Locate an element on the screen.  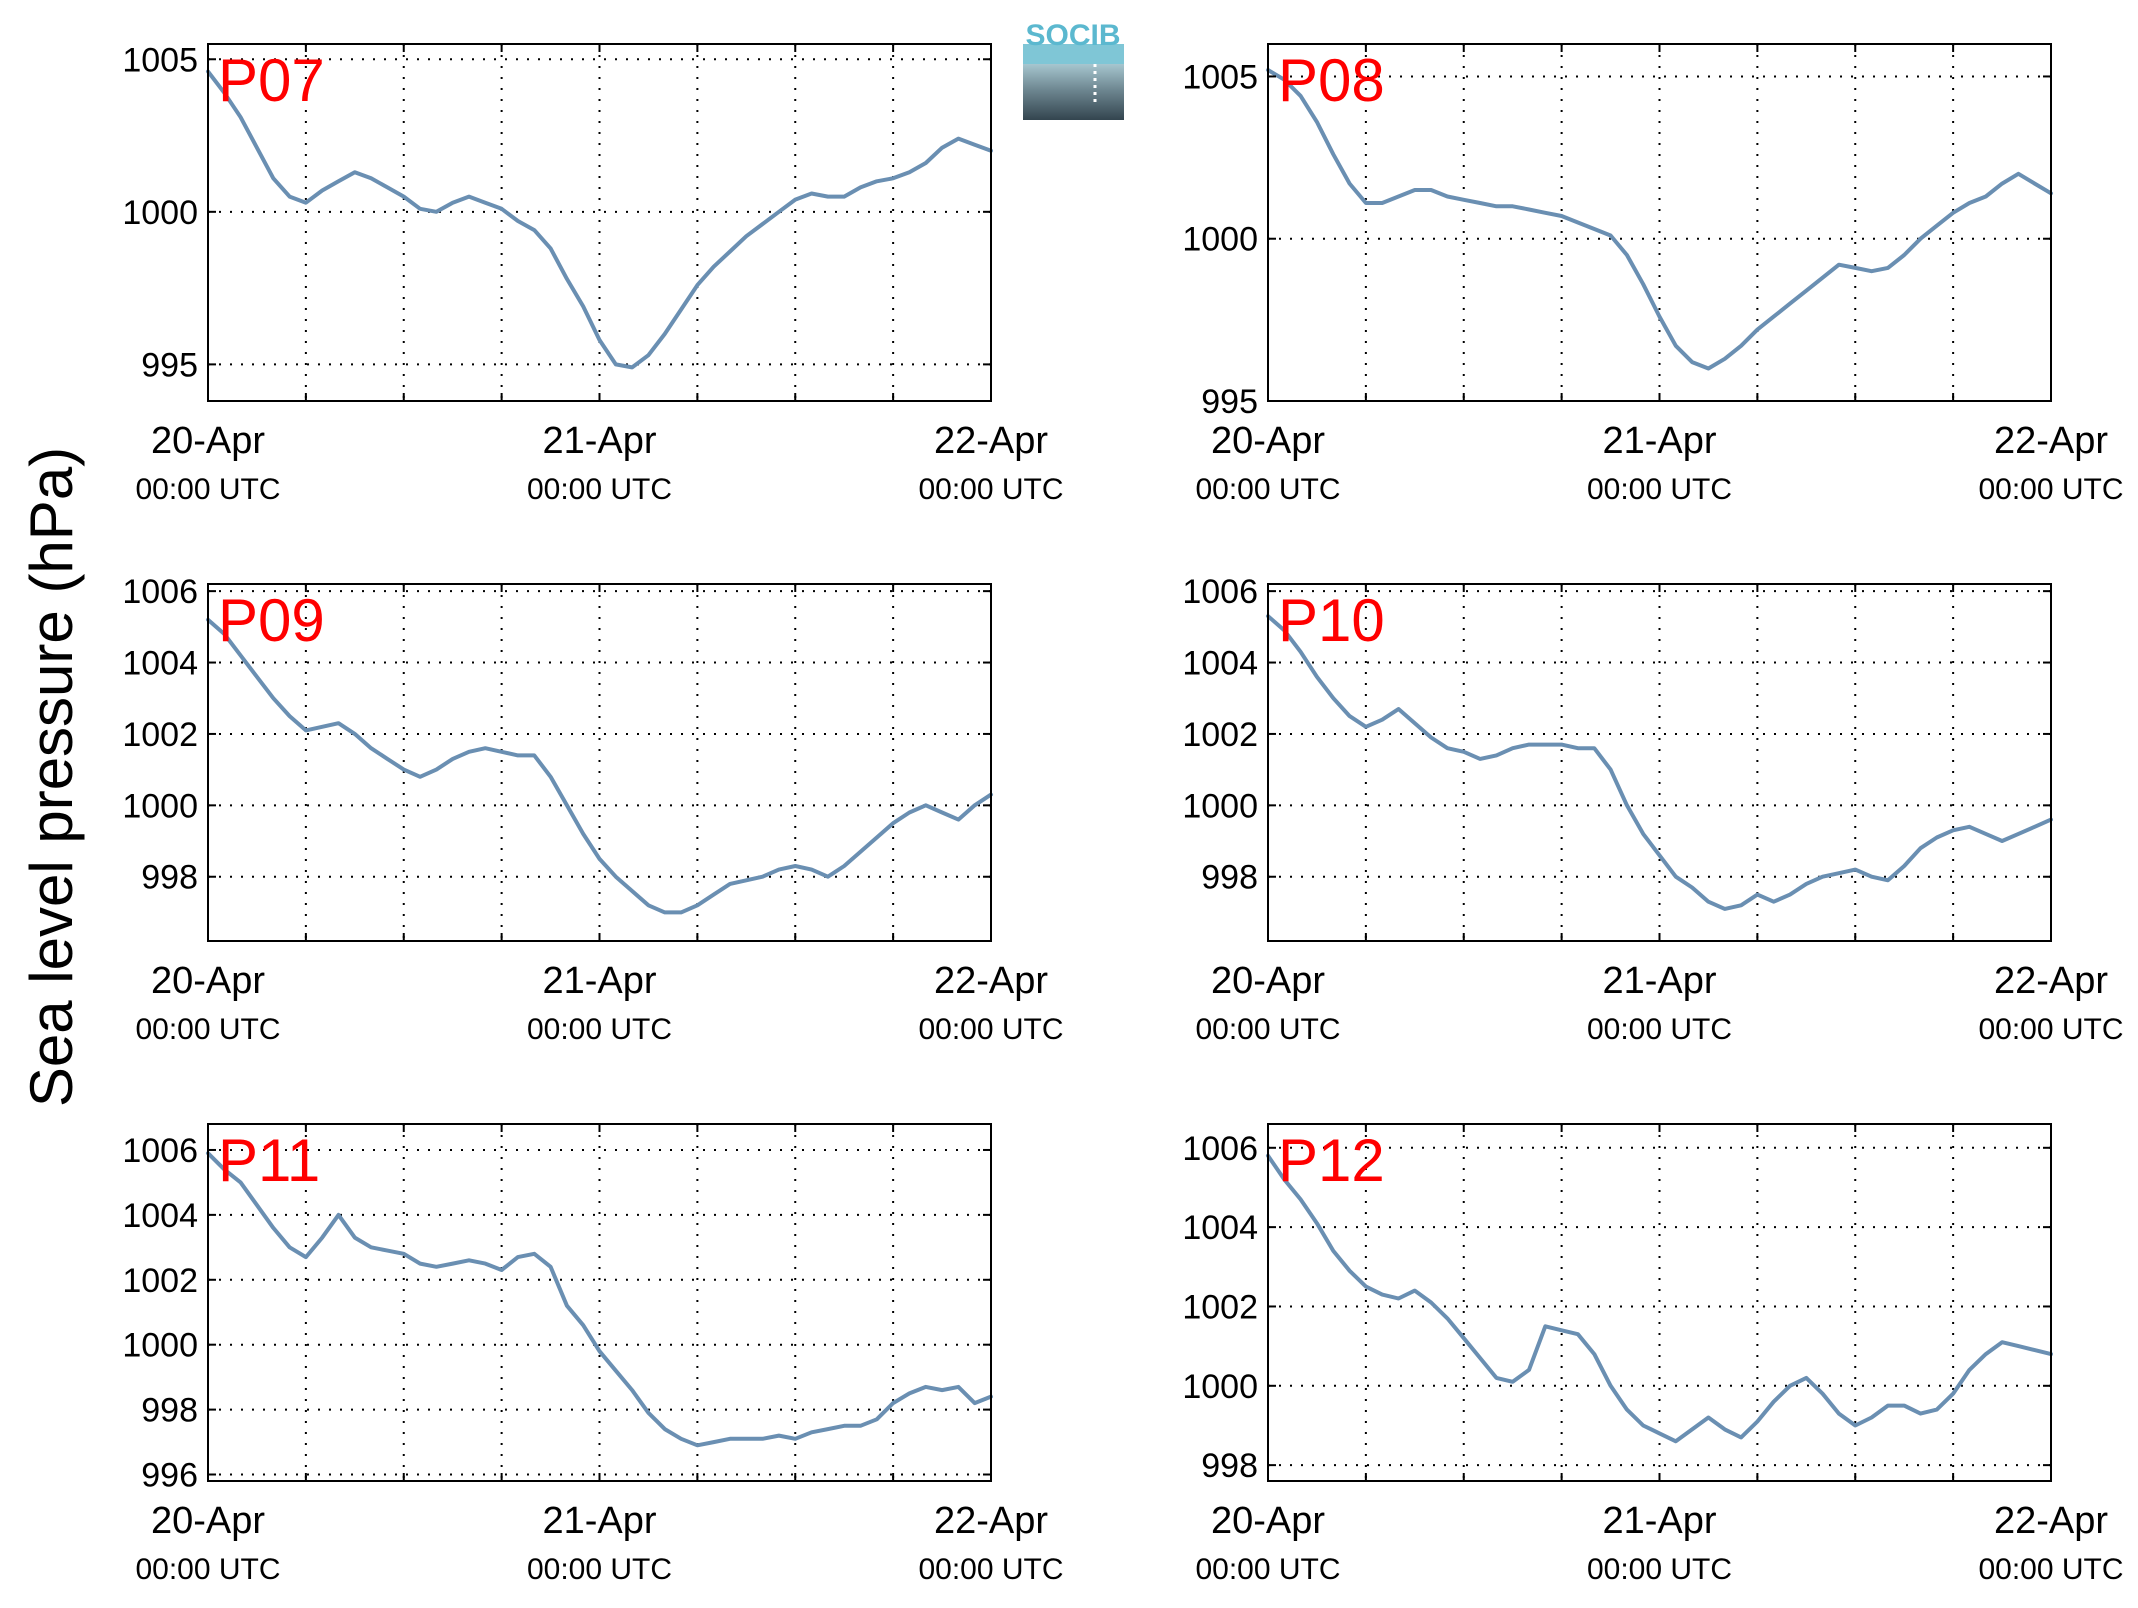
y-axis-label: Sea level pressure (hPa) is located at coordinates (51, 777).